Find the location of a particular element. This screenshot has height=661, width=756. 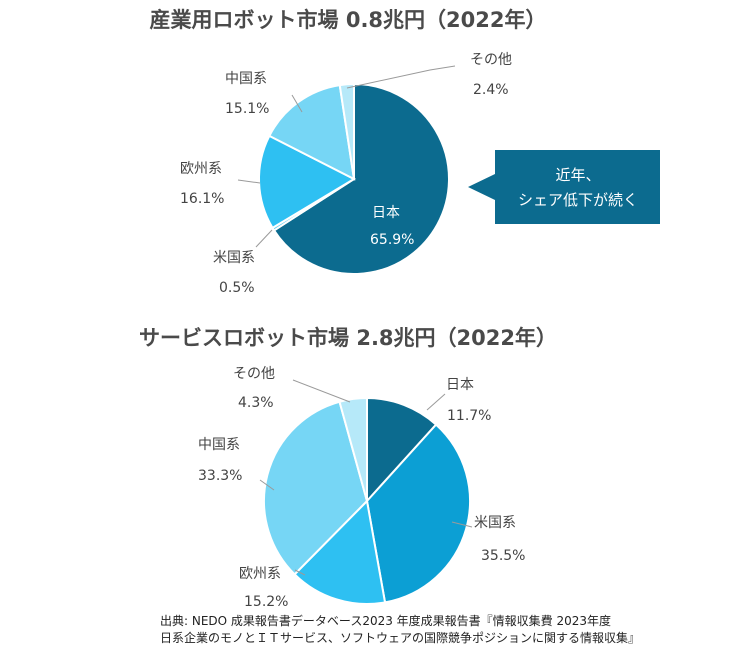

label-value-china: 15.1% is located at coordinates (247, 109).